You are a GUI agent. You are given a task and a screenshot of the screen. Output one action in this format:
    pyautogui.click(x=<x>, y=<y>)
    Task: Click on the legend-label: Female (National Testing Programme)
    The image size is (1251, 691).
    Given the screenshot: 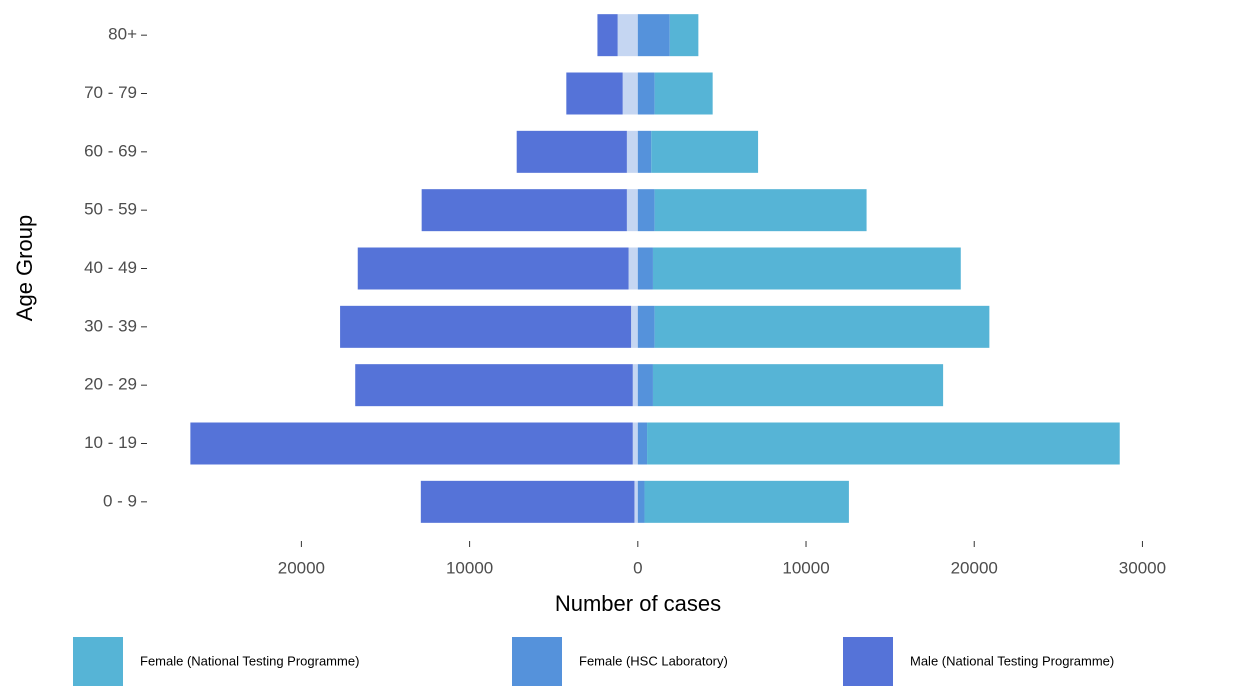 What is the action you would take?
    pyautogui.click(x=249, y=660)
    